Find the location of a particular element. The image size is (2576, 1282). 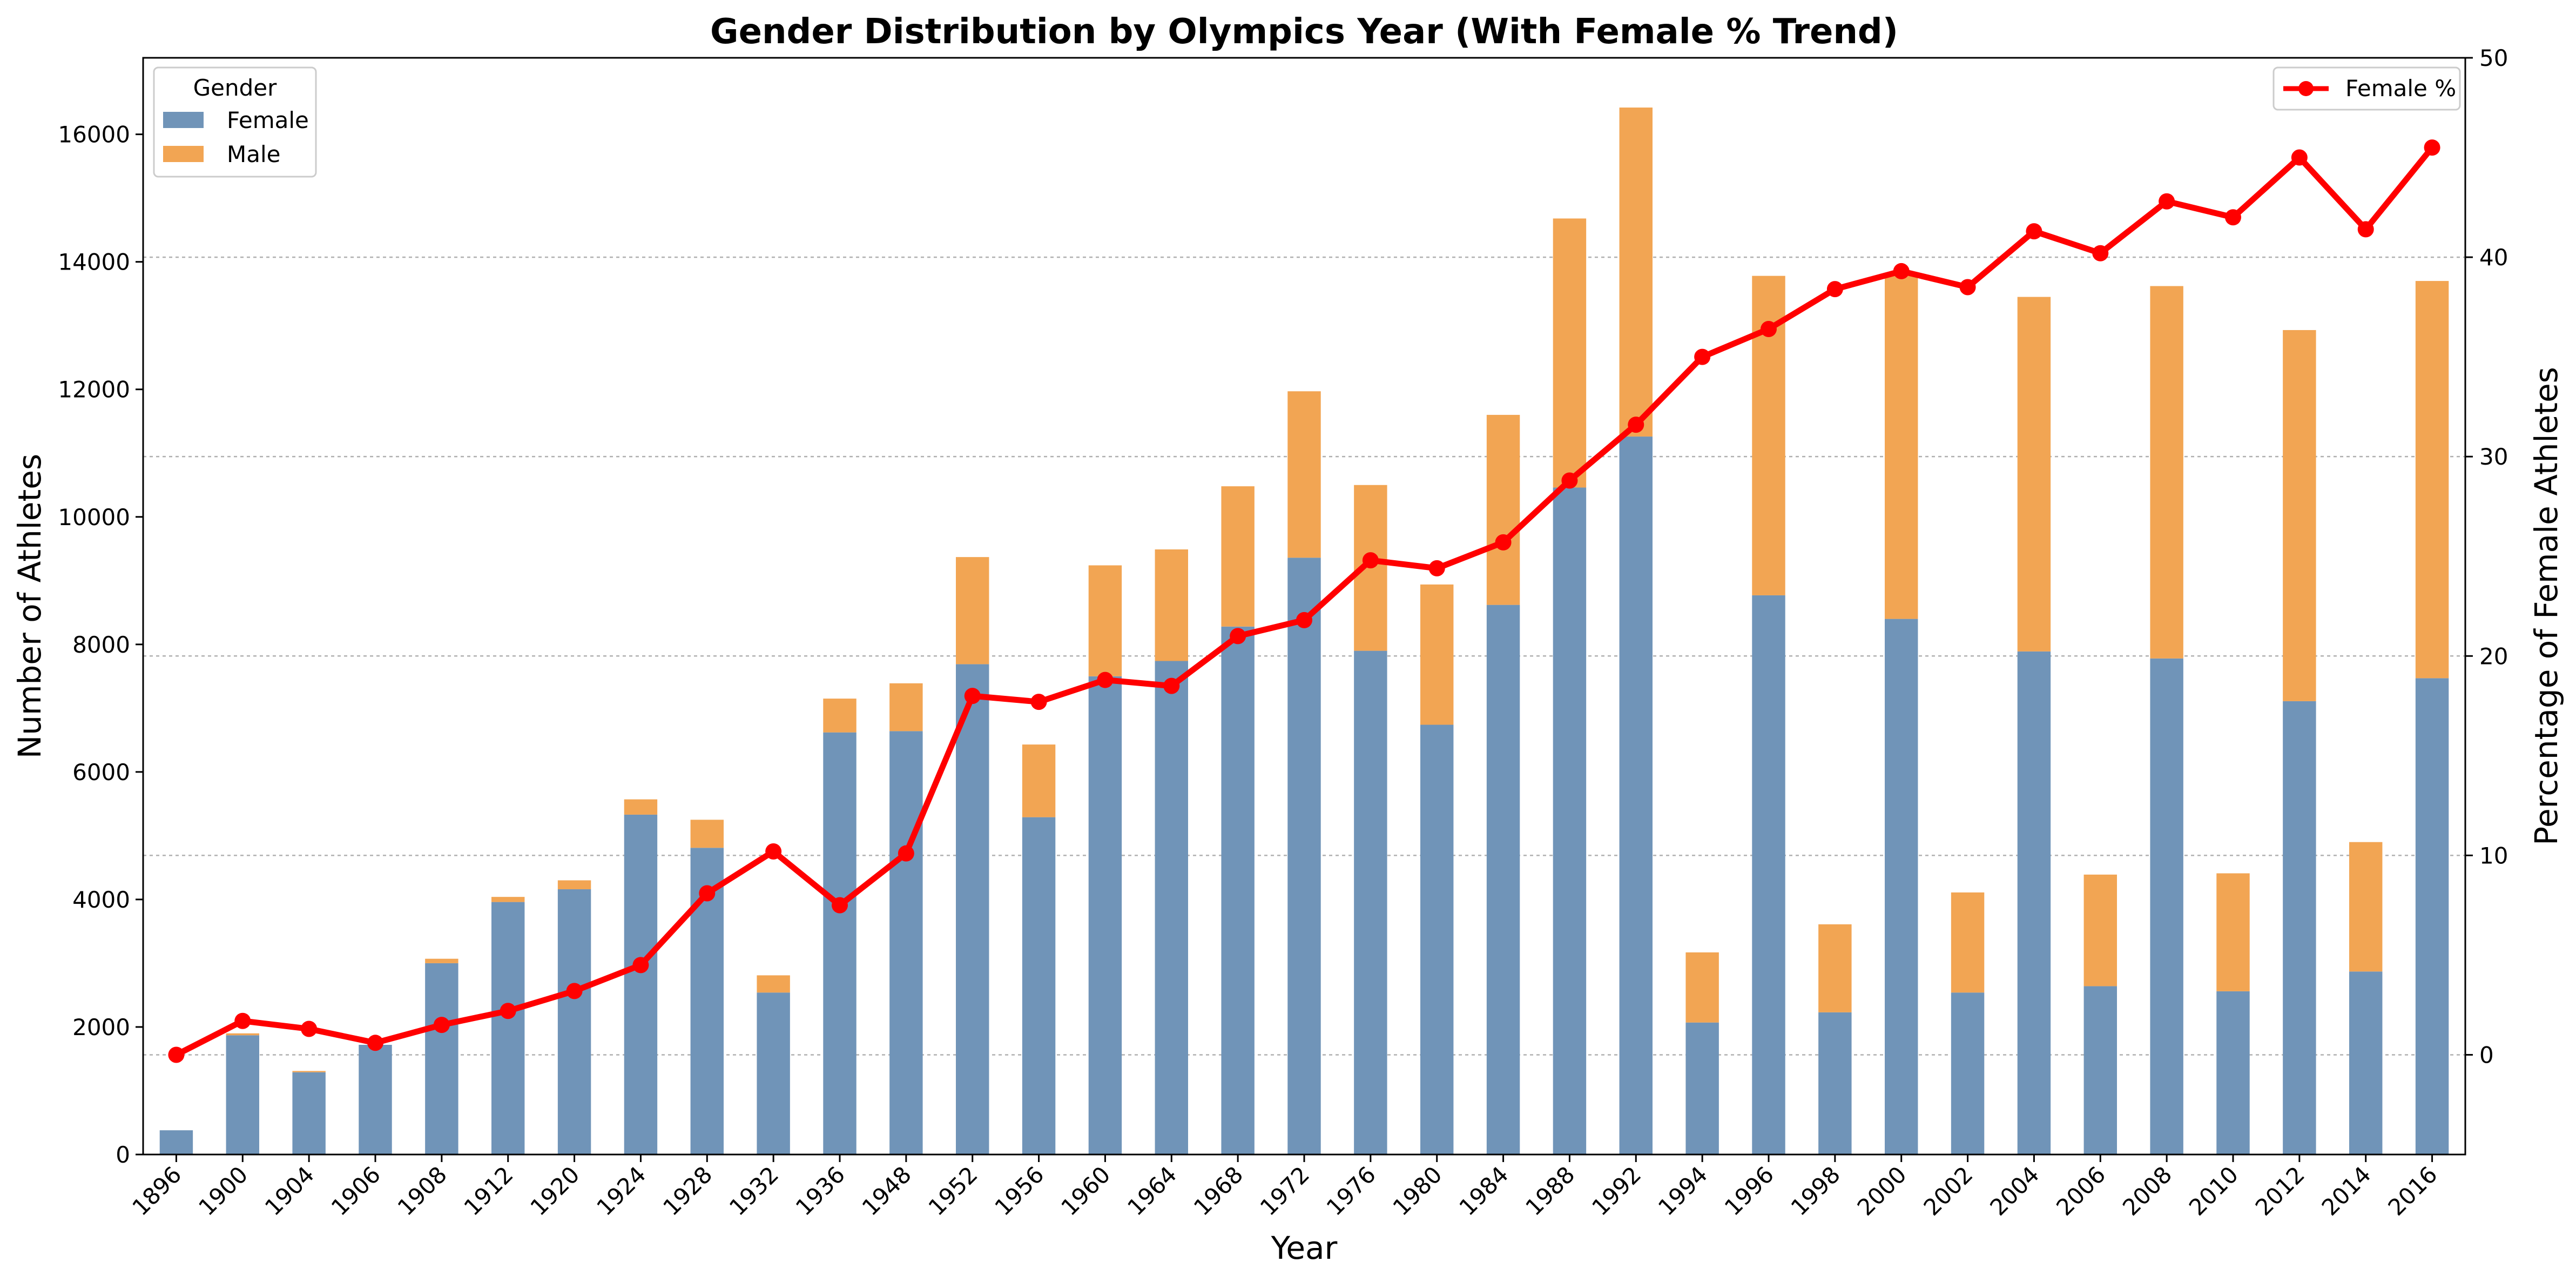

x-tick-label: 1968 is located at coordinates (1218, 1190).